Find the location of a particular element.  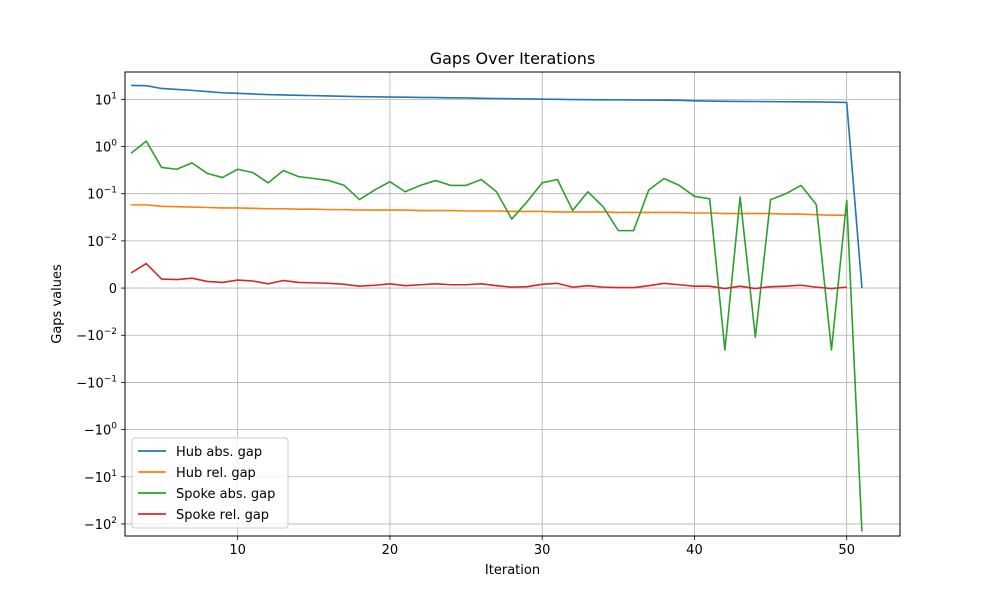

legend-label-hub-rel-gap: Hub rel. gap is located at coordinates (216, 473).